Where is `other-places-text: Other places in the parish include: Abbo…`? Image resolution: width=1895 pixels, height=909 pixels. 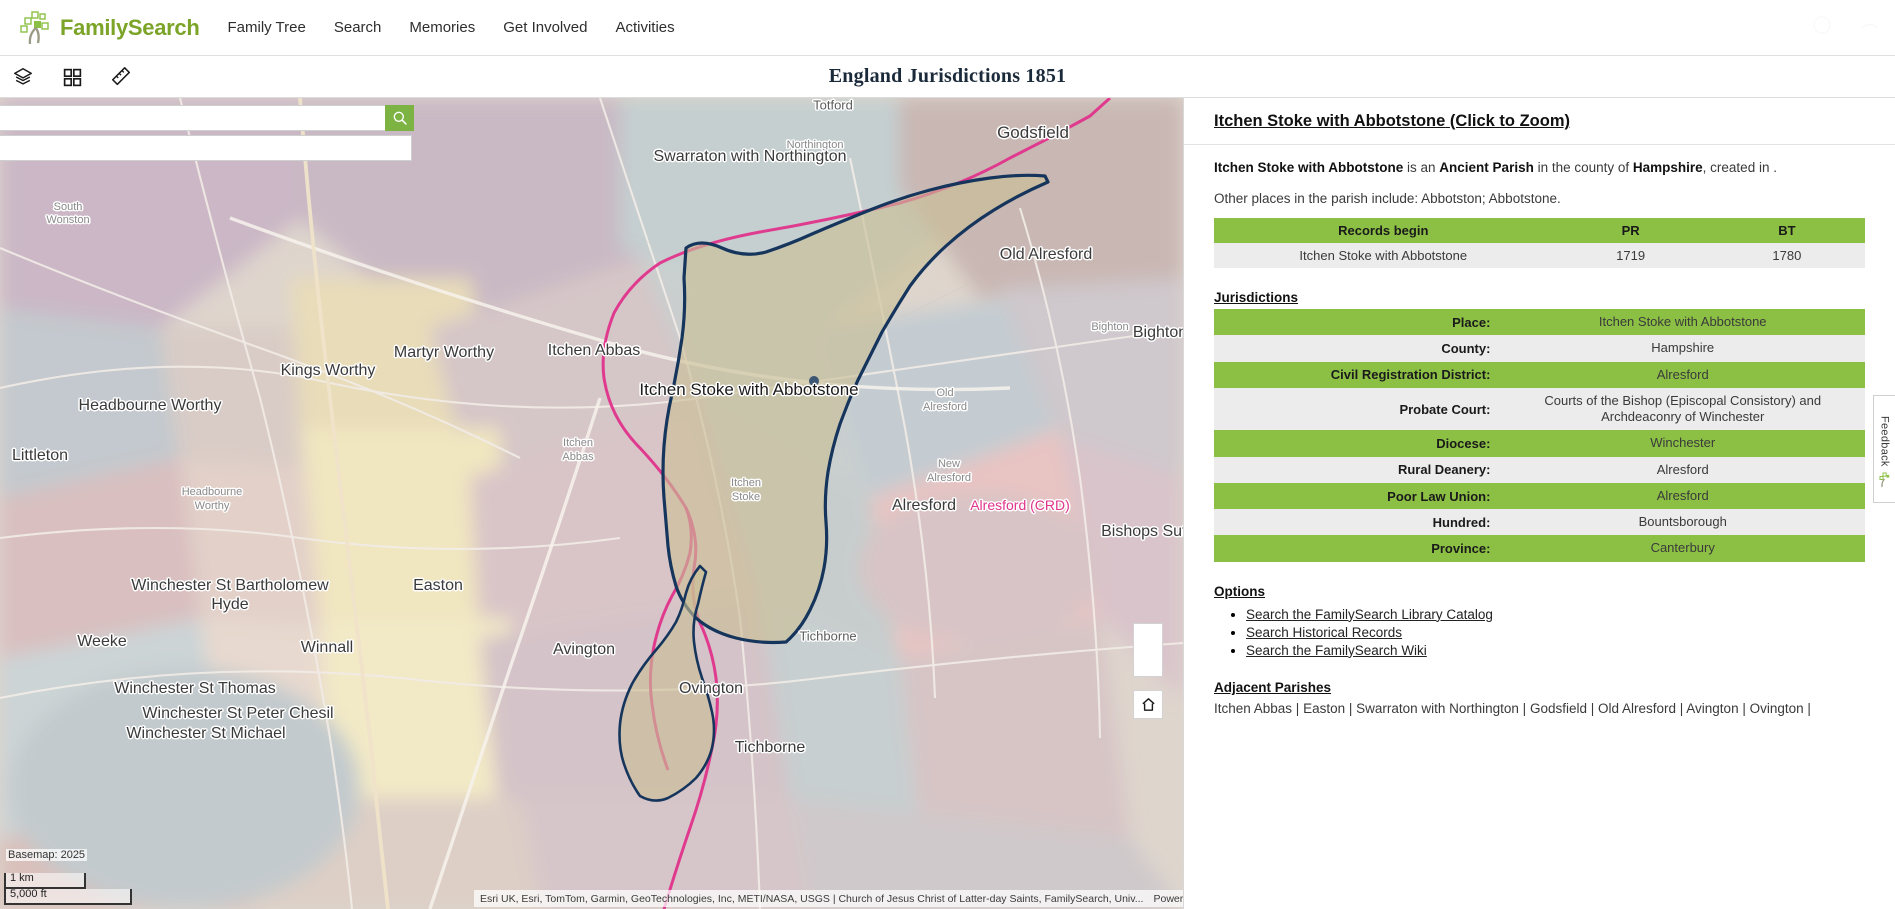
other-places-text: Other places in the parish include: Abbo… is located at coordinates (1387, 199).